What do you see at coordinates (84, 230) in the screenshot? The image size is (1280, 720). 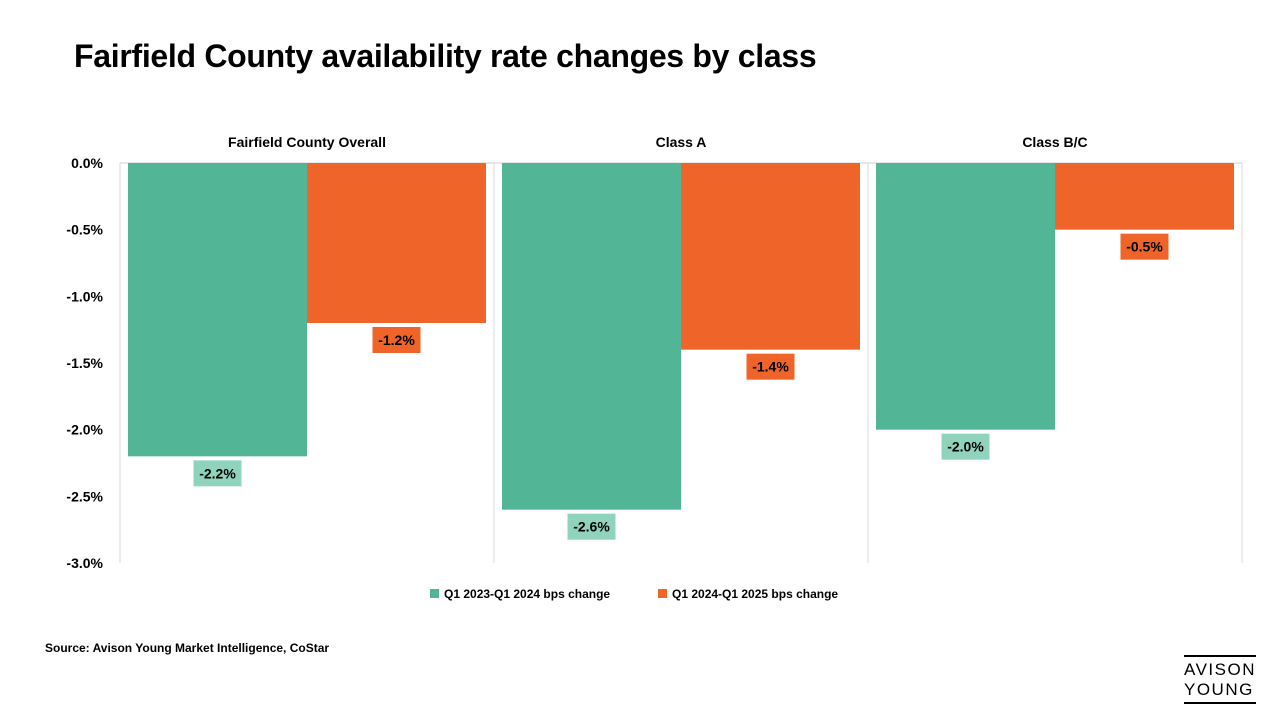 I see `y-tick-label: -0.5%` at bounding box center [84, 230].